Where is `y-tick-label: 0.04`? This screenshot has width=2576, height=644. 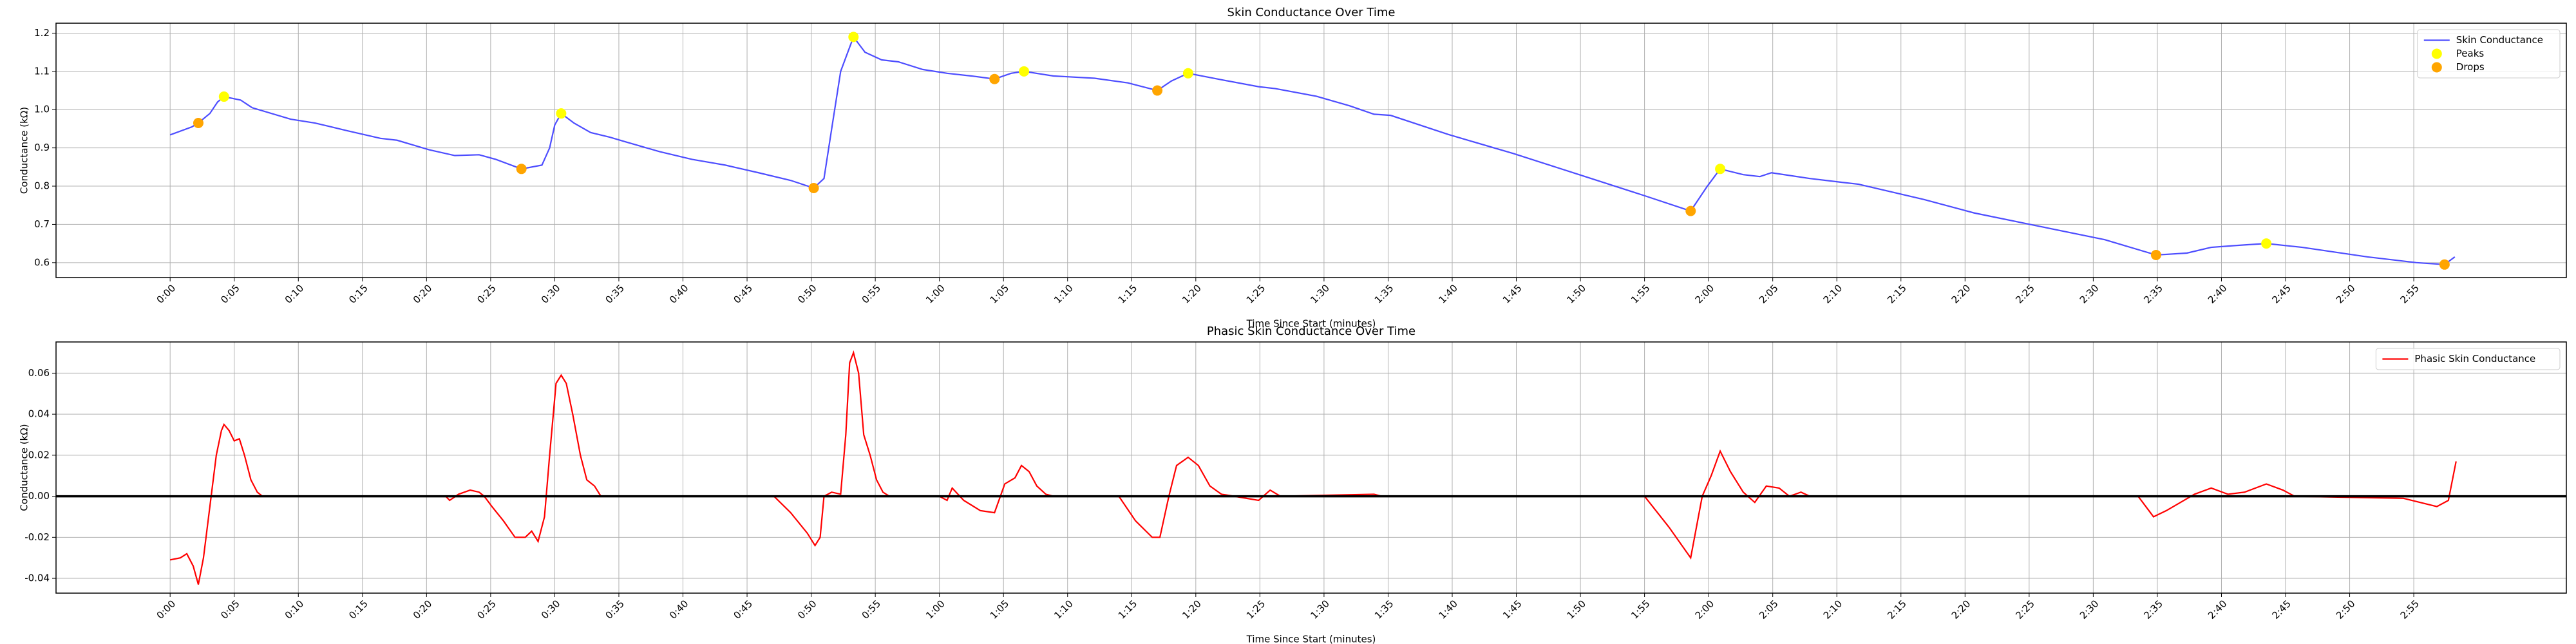
y-tick-label: 0.04 is located at coordinates (39, 414).